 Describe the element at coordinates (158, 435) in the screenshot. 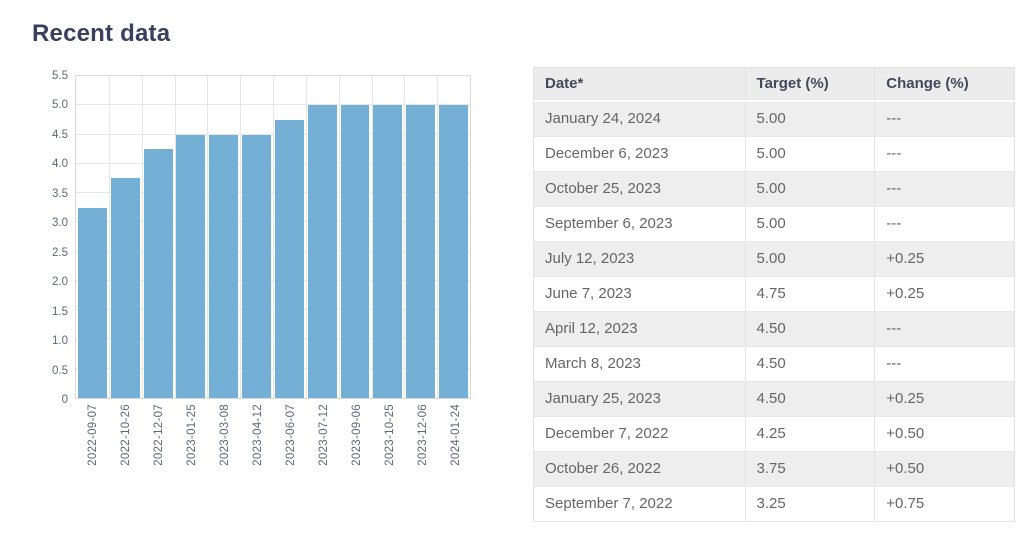

I see `x-tick-label: 2022-12-07` at that location.